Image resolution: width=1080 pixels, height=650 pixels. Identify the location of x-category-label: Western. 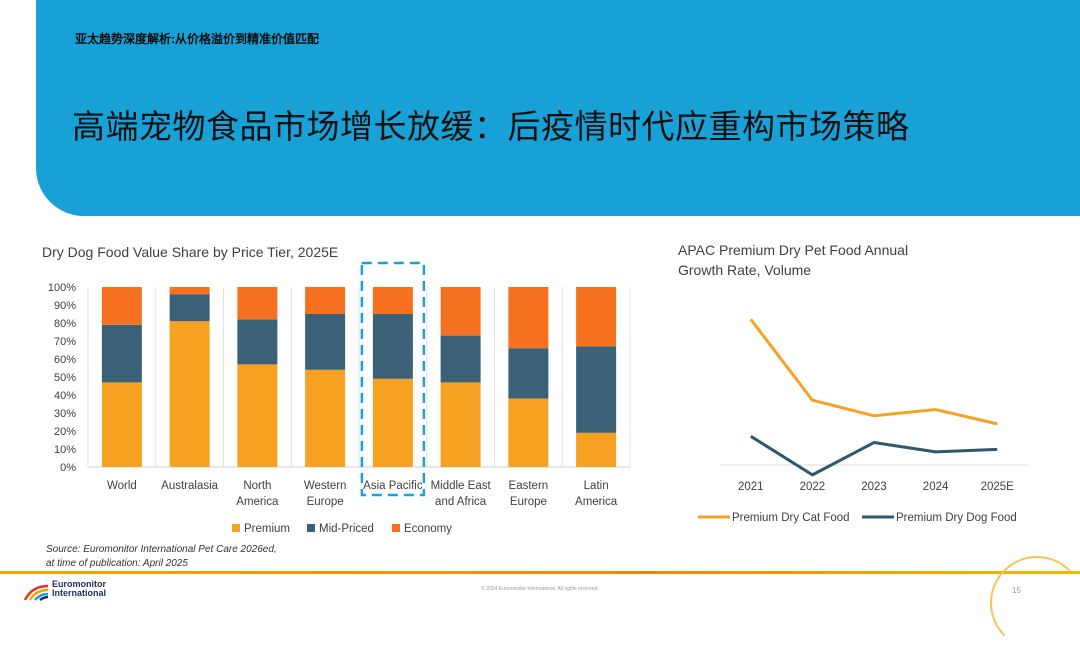
(325, 486).